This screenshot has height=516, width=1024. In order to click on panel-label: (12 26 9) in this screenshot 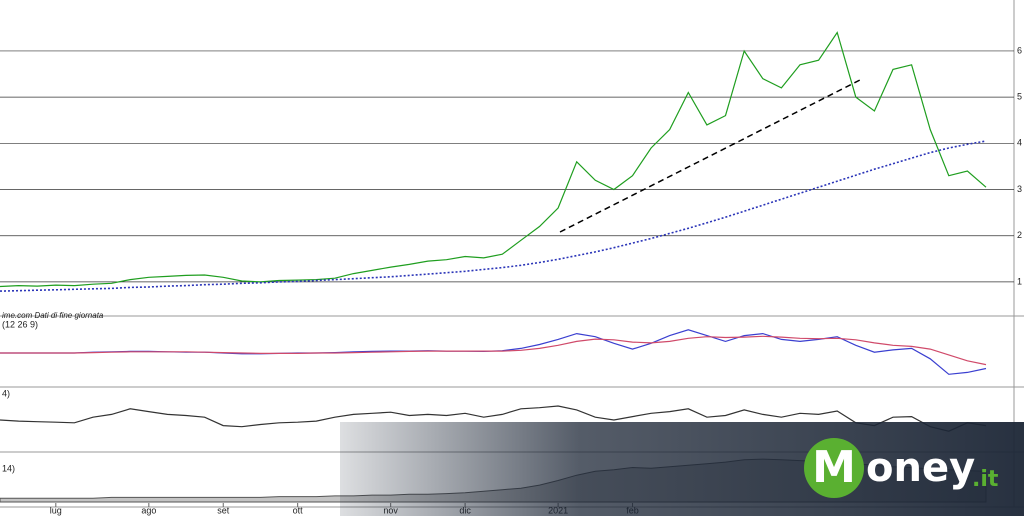, I will do `click(20, 324)`.